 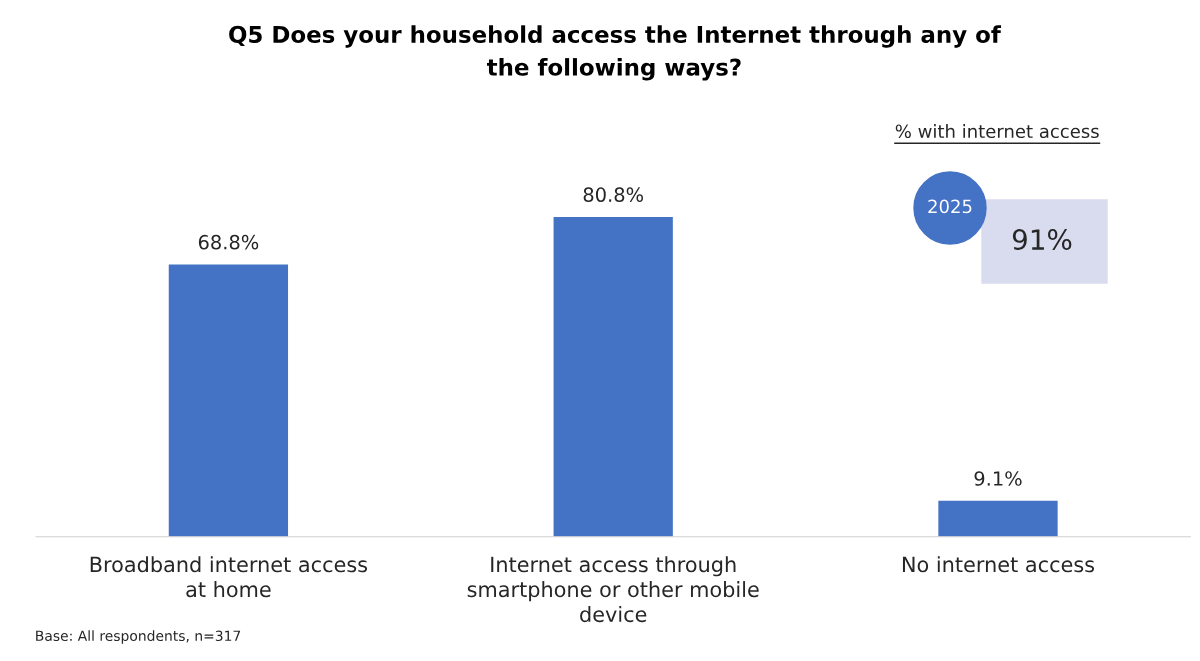 I want to click on data-label: 68.8%, so click(x=228, y=242).